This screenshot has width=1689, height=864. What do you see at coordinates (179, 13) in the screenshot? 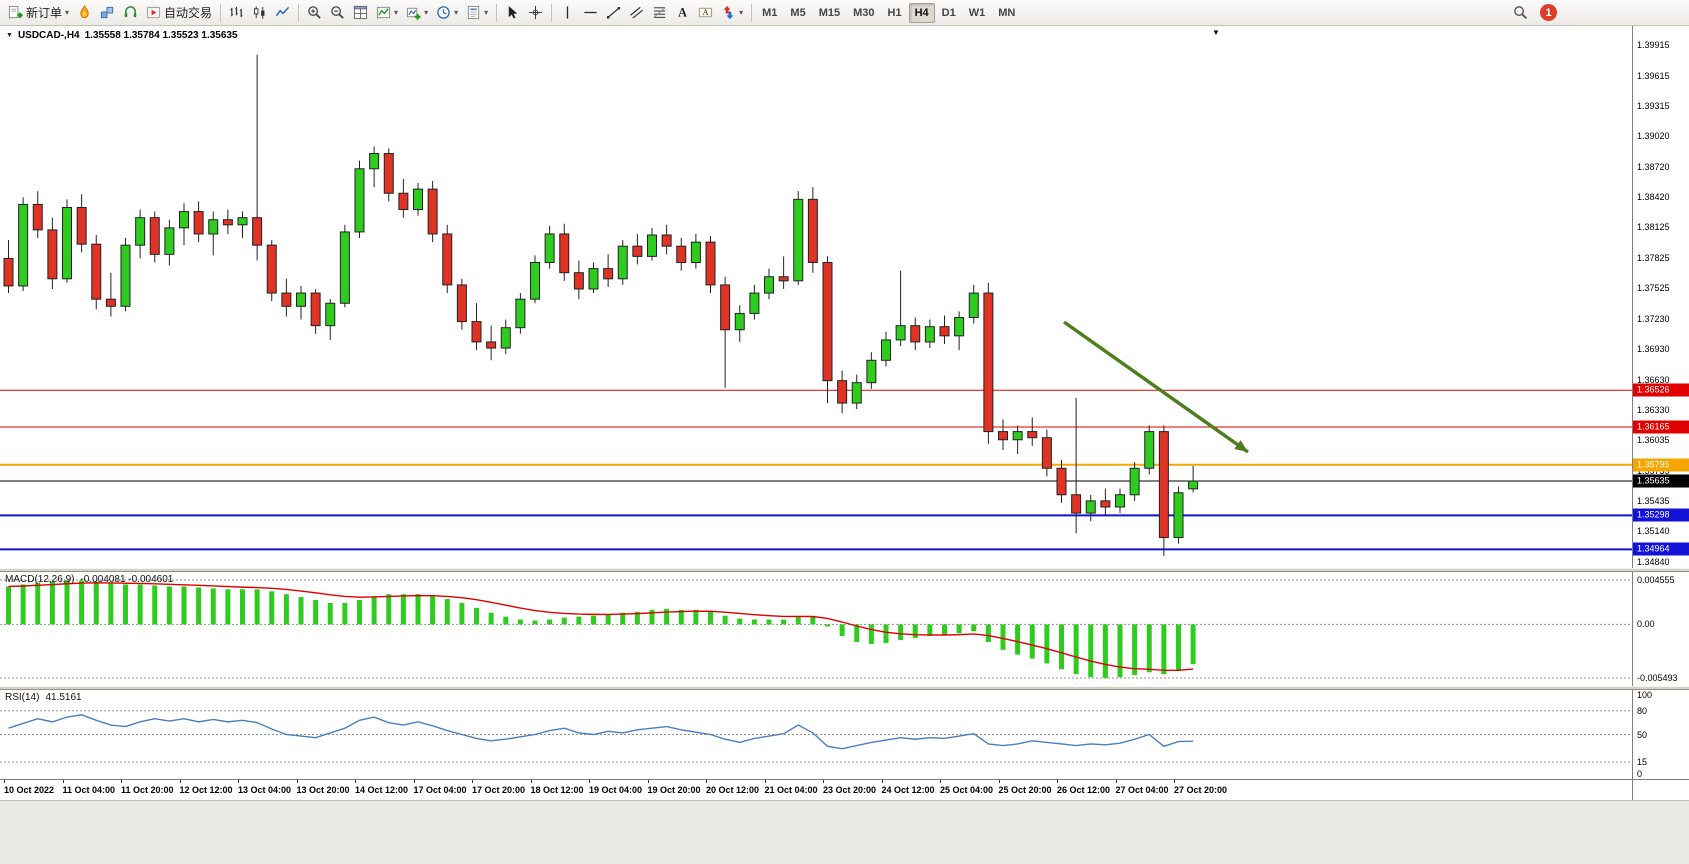
I see `autotrading-button: 自动交易` at bounding box center [179, 13].